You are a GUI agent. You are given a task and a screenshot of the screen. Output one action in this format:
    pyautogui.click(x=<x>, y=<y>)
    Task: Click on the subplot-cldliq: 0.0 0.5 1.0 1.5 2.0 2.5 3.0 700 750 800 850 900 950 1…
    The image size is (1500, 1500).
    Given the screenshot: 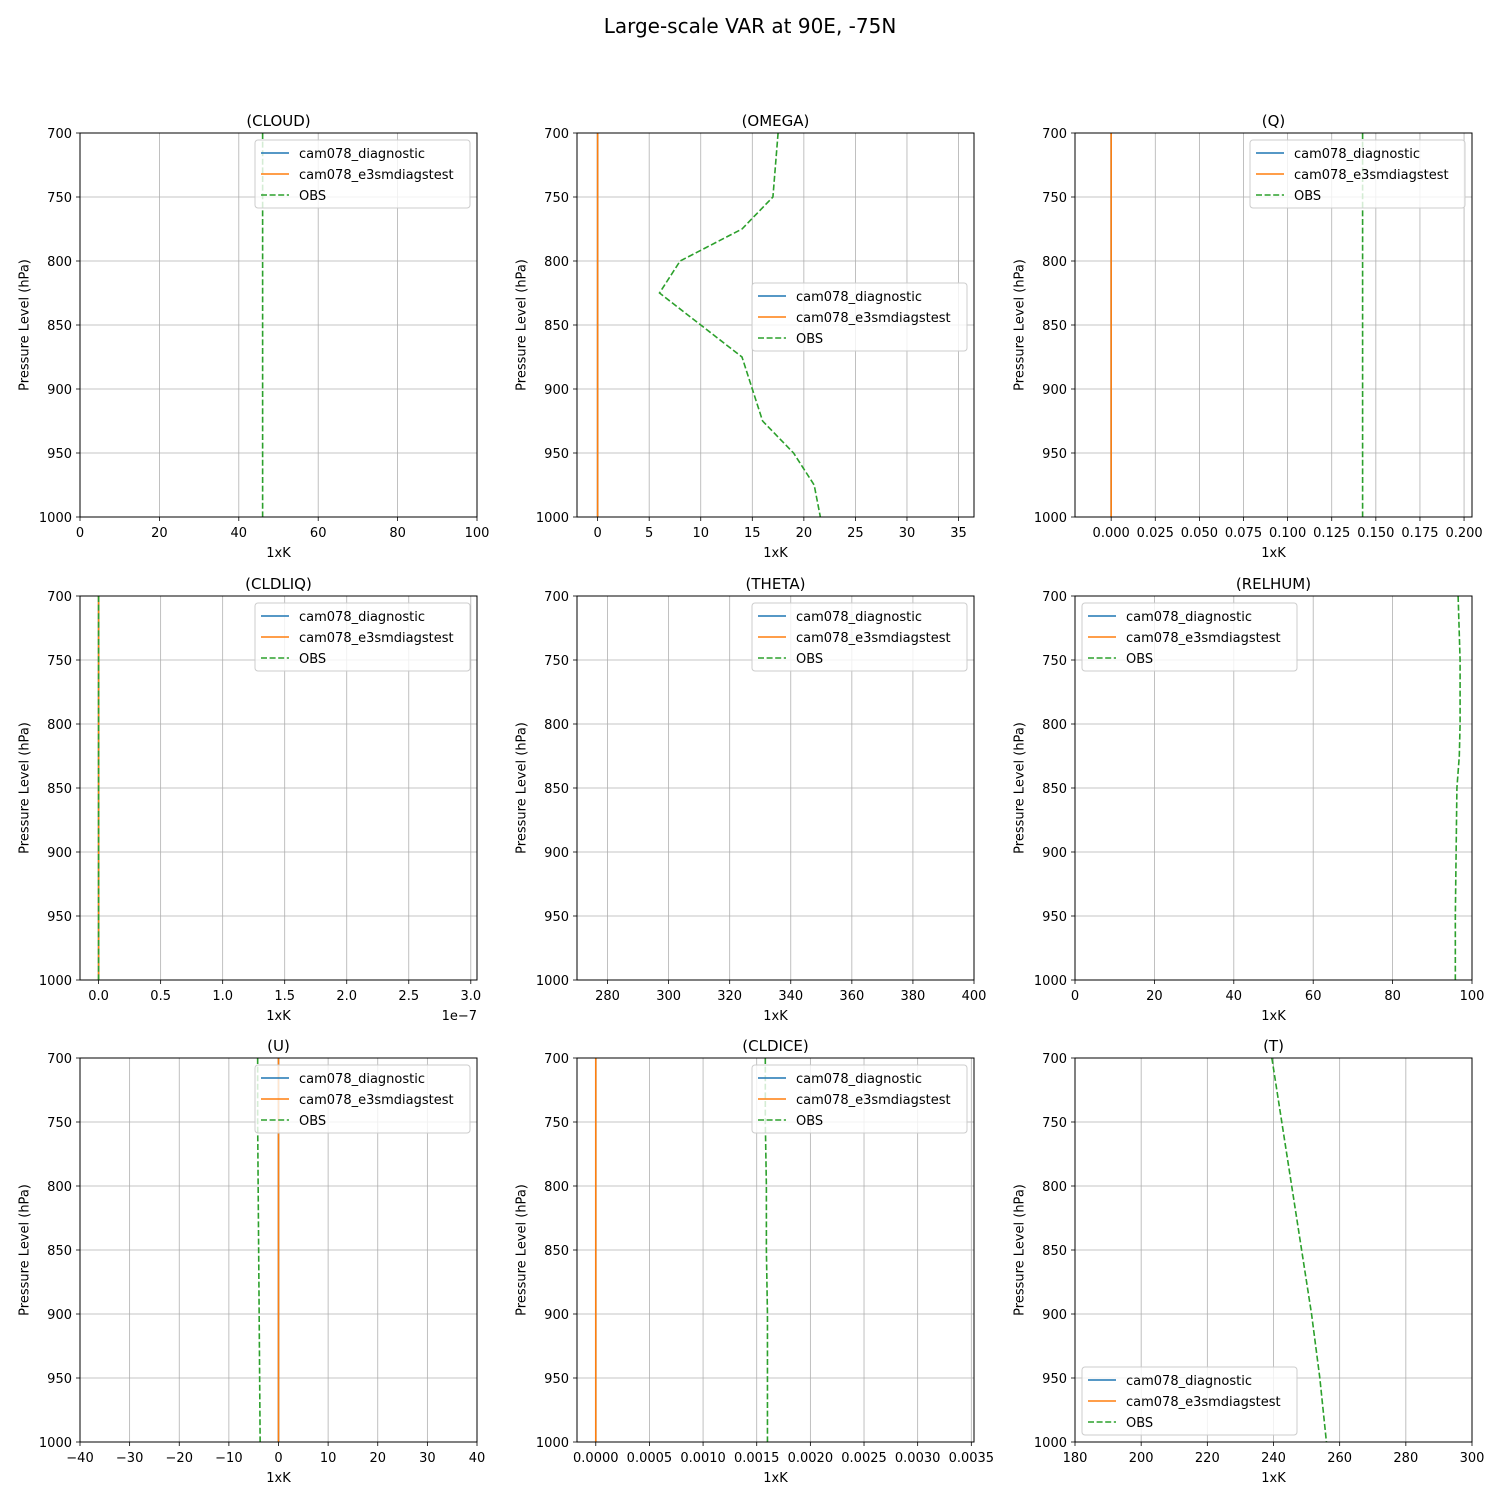 What is the action you would take?
    pyautogui.click(x=250, y=799)
    